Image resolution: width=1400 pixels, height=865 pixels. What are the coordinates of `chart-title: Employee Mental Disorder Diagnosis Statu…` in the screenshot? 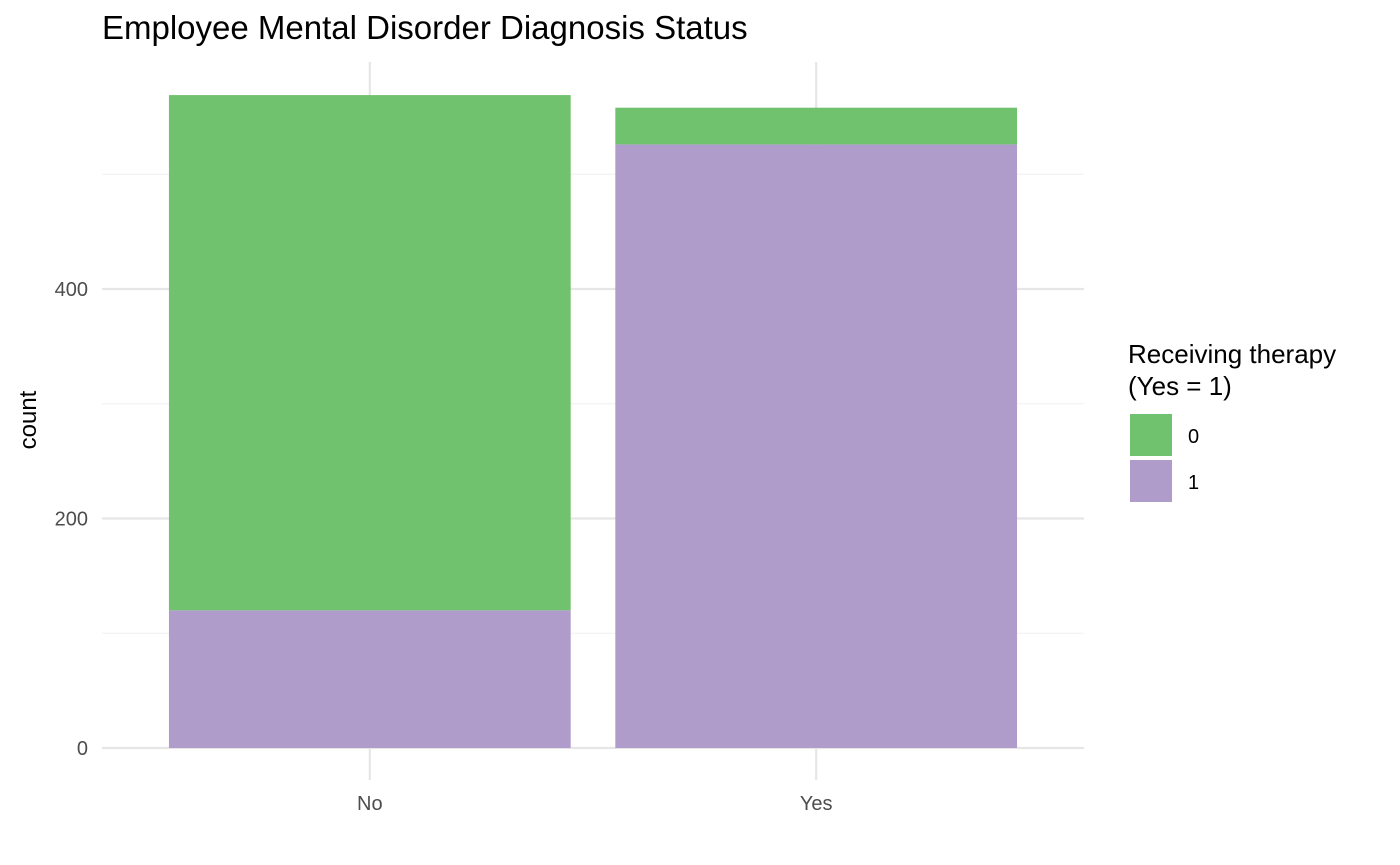 It's located at (425, 27).